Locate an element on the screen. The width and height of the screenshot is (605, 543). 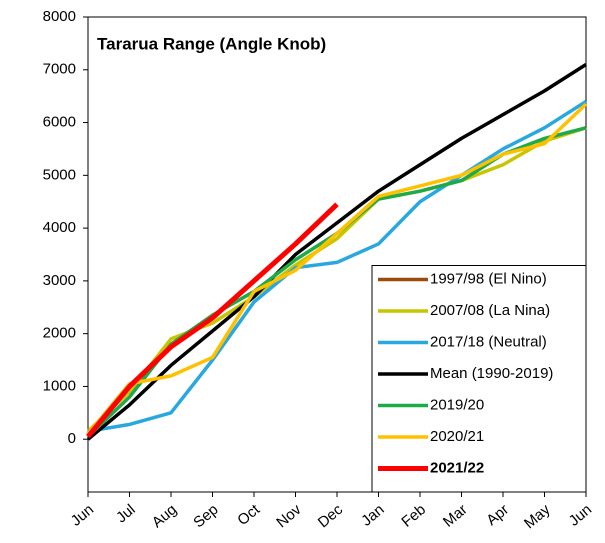
legend-label: 2019/20 is located at coordinates (457, 404).